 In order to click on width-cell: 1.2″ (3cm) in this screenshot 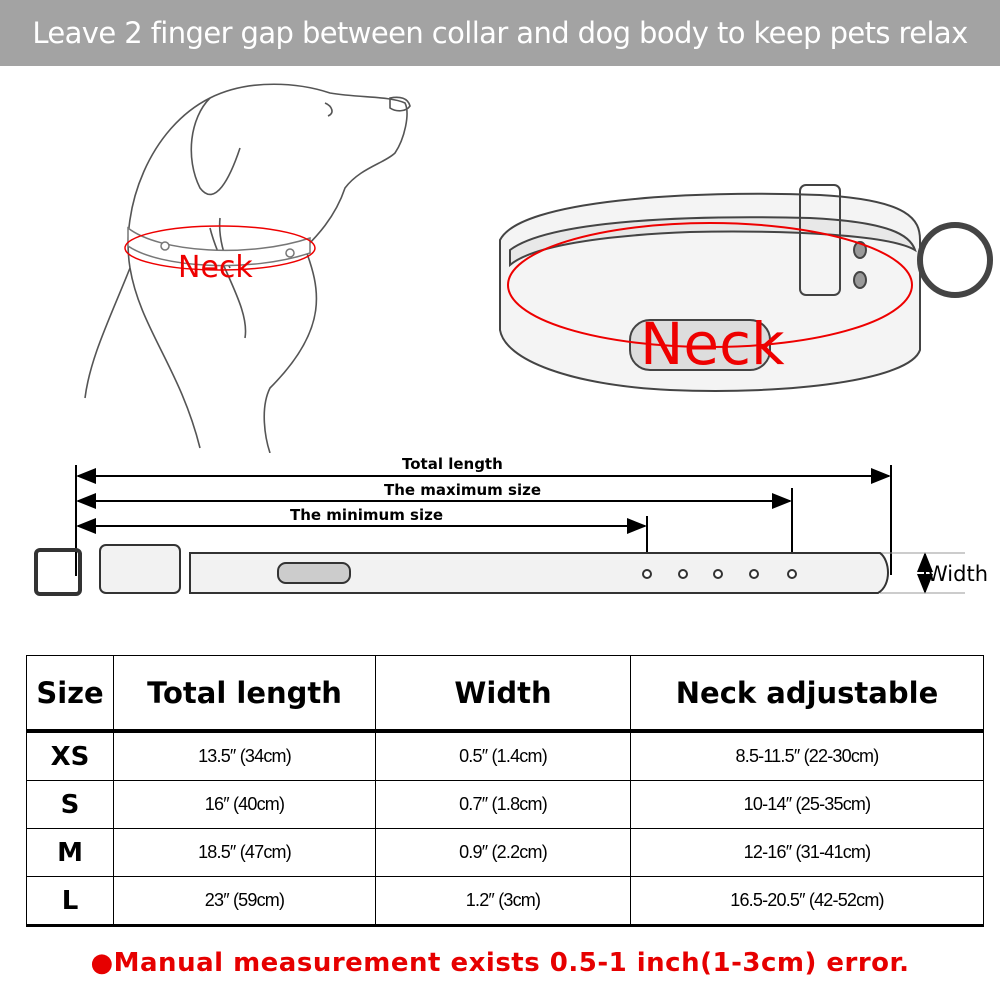, I will do `click(503, 901)`.